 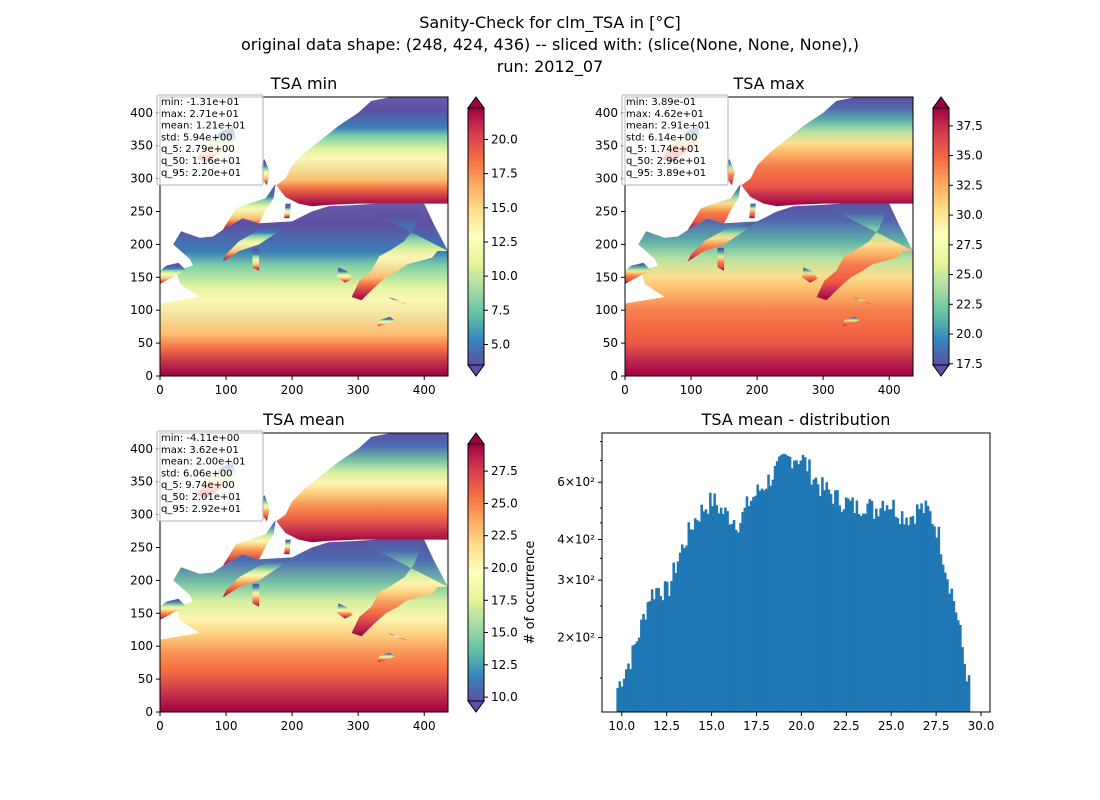 What do you see at coordinates (969, 185) in the screenshot?
I see `colorbar-tick-label: 32.5` at bounding box center [969, 185].